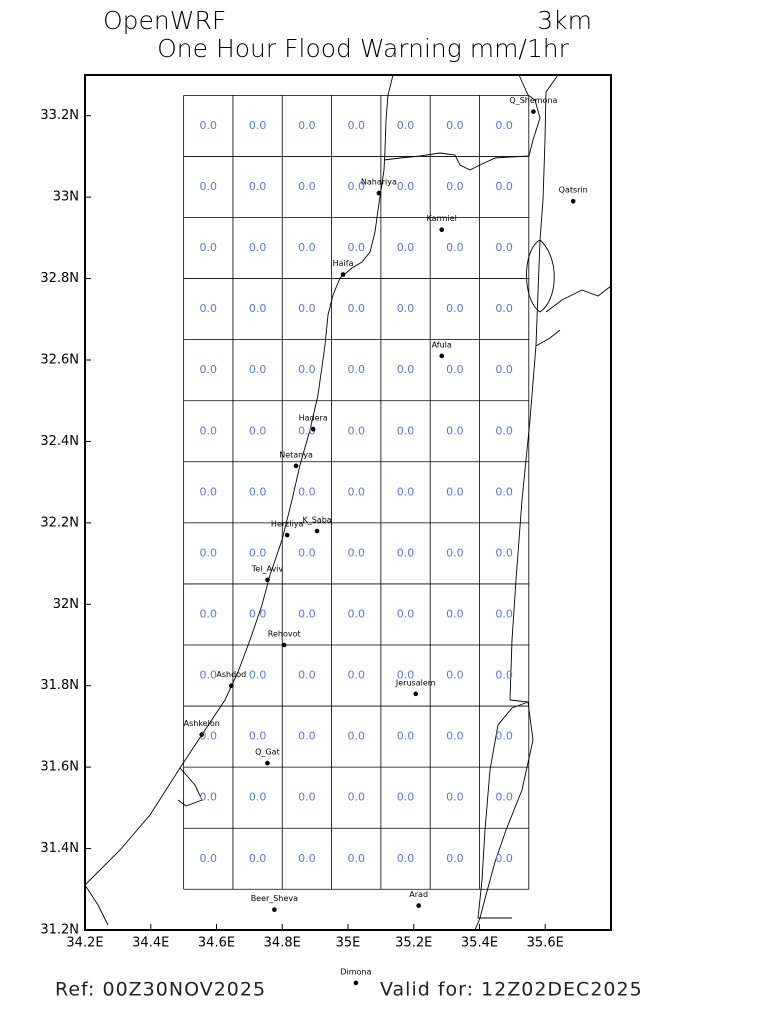  What do you see at coordinates (540, 276) in the screenshot?
I see `kinneret` at bounding box center [540, 276].